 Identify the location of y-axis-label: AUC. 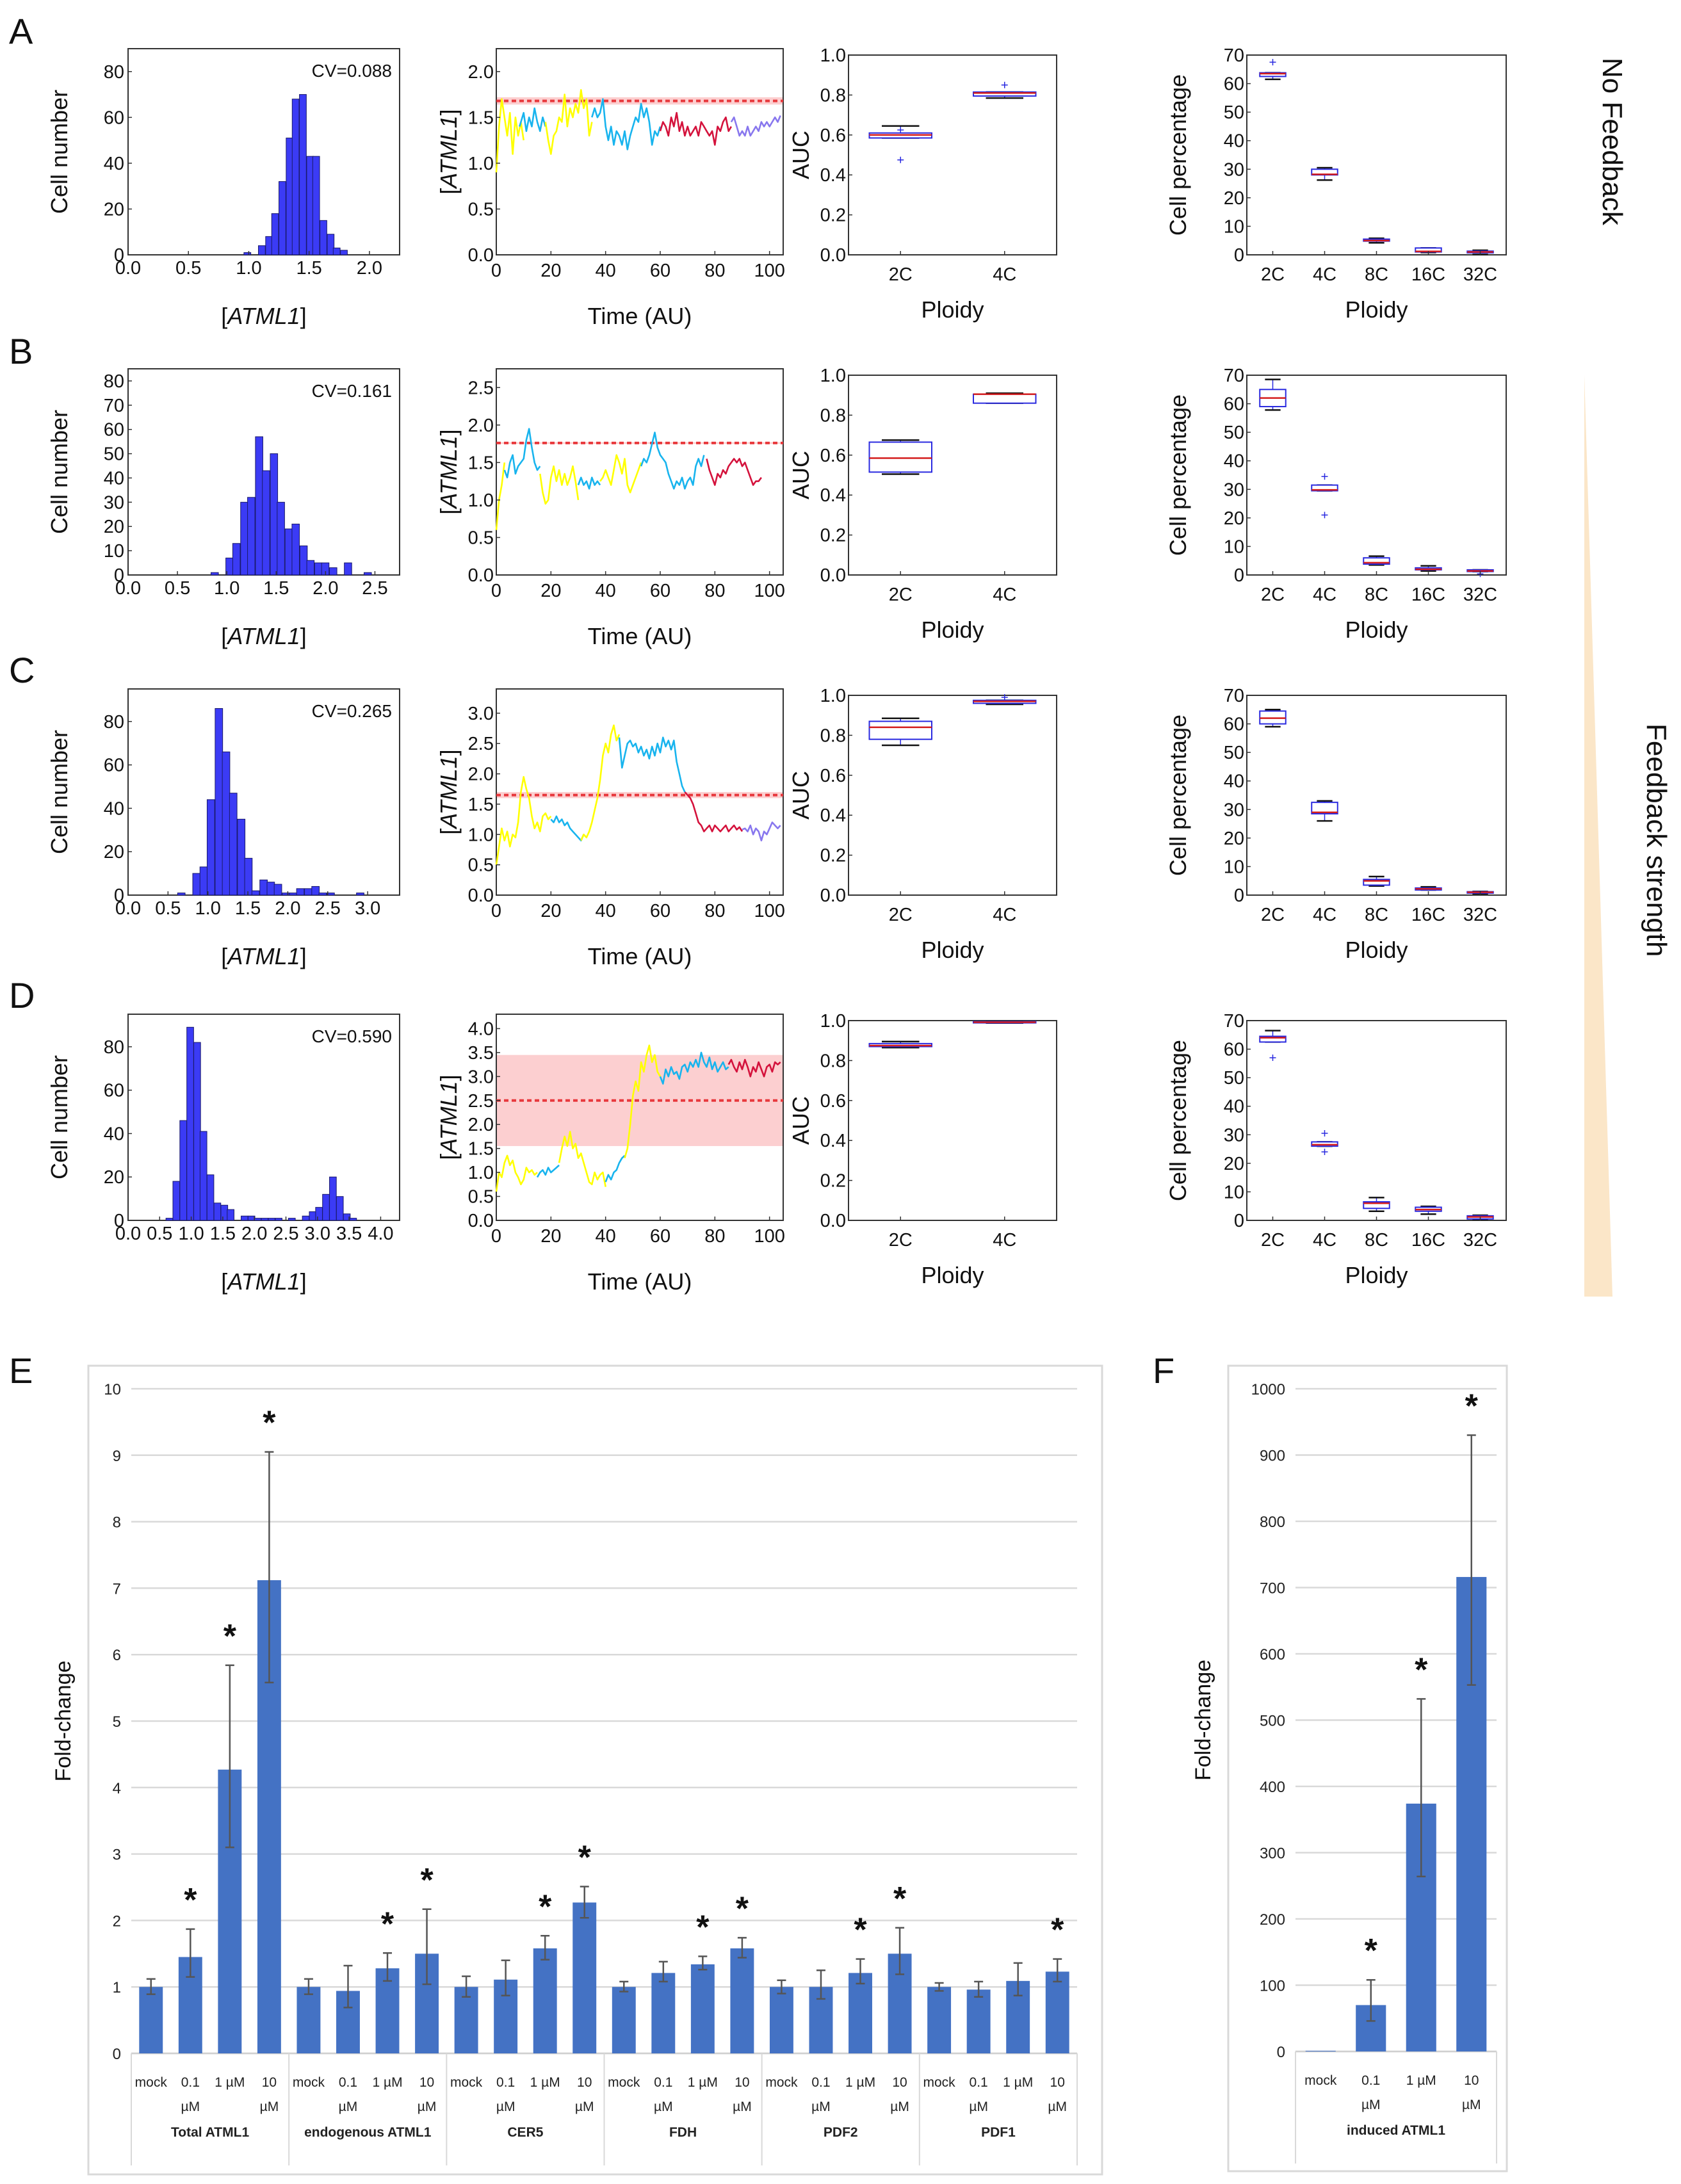
(801, 1120).